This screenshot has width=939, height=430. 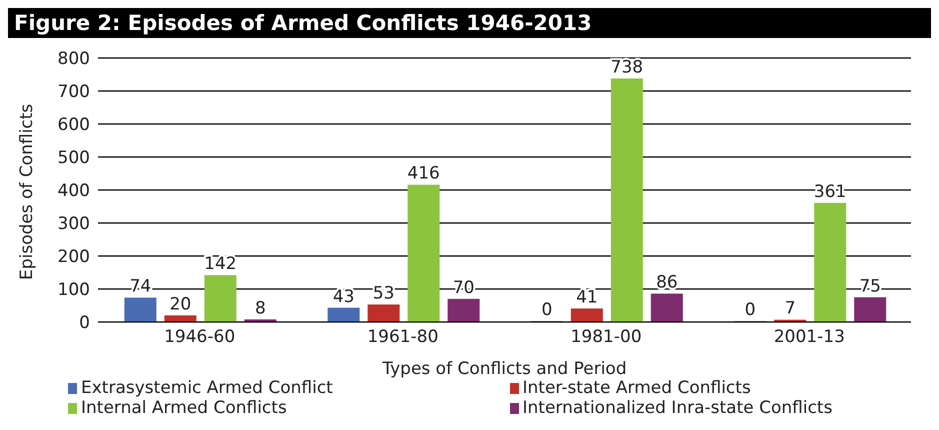 What do you see at coordinates (74, 257) in the screenshot?
I see `y-tick-label: 200` at bounding box center [74, 257].